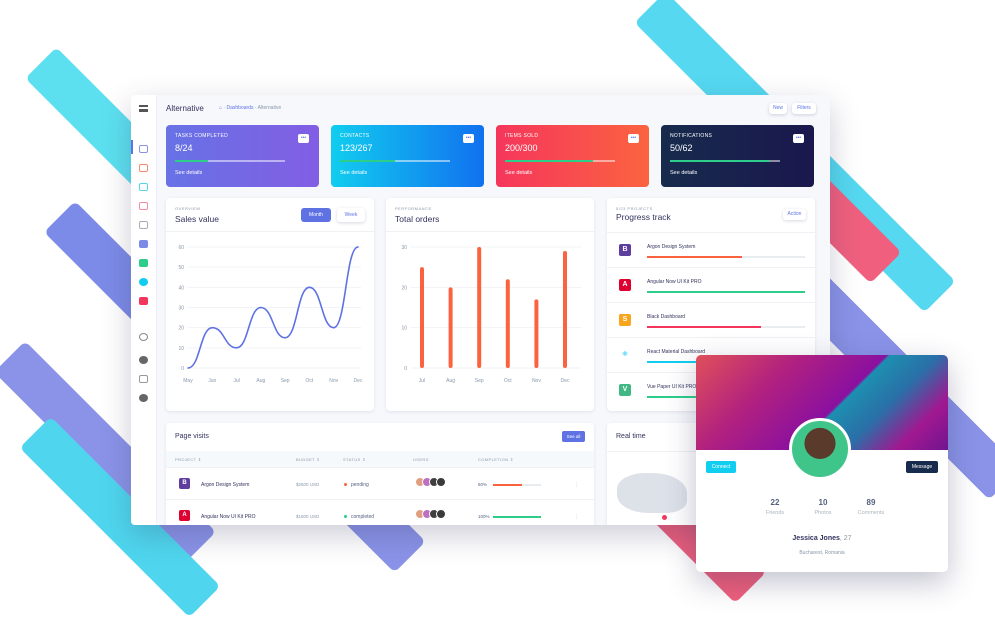 This screenshot has height=617, width=995. I want to click on column-header: COMPLETION ⇕, so click(496, 459).